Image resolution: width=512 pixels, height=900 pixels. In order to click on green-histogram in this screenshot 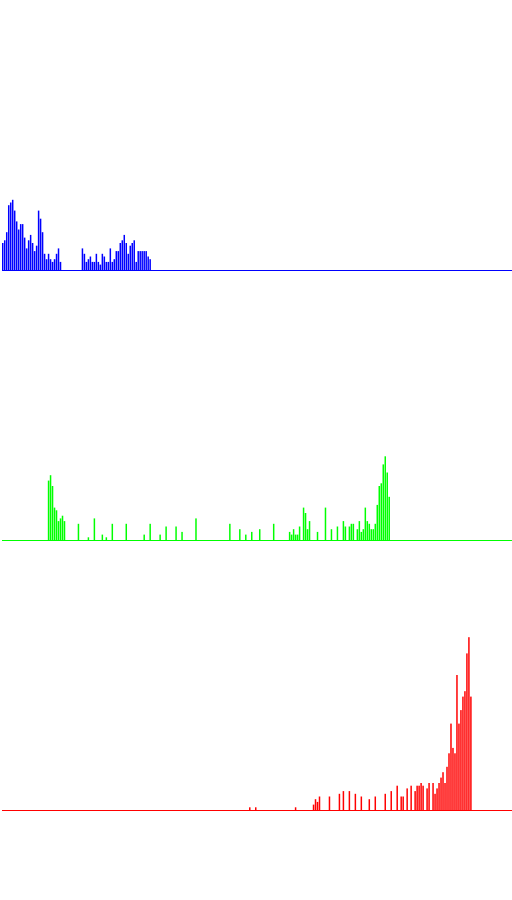, I will do `click(257, 498)`.